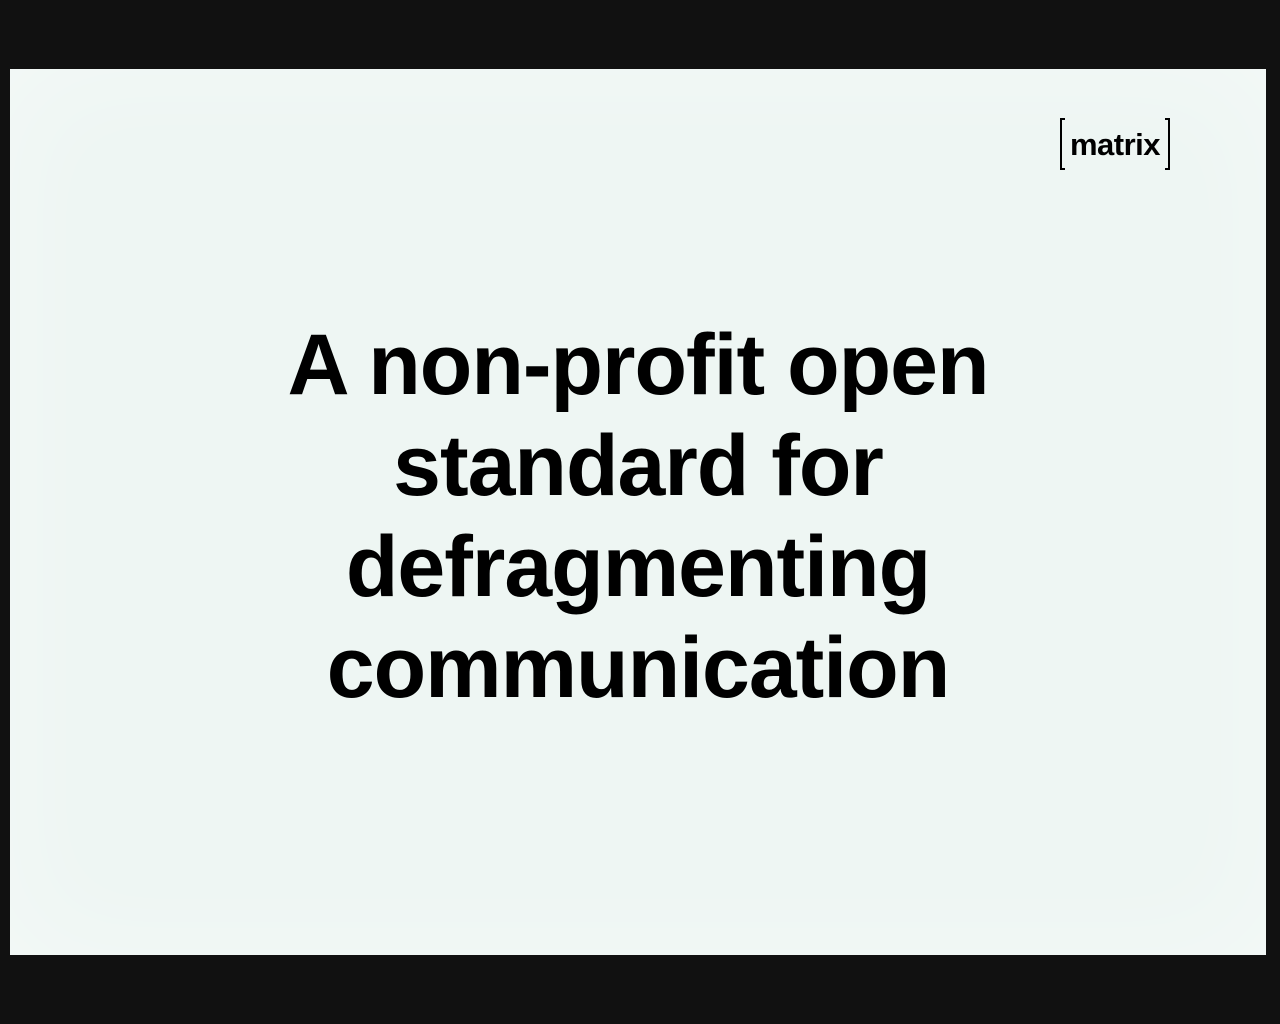  Describe the element at coordinates (638, 466) in the screenshot. I see `headline-line-2: standard for` at that location.